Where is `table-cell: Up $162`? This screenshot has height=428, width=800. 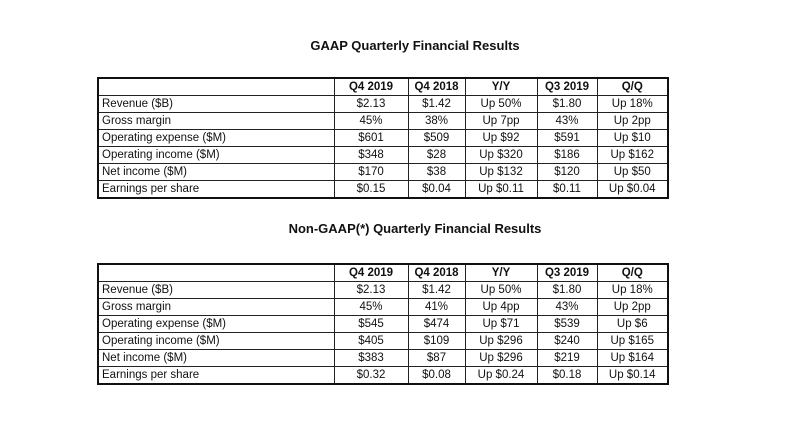
table-cell: Up $162 is located at coordinates (632, 155).